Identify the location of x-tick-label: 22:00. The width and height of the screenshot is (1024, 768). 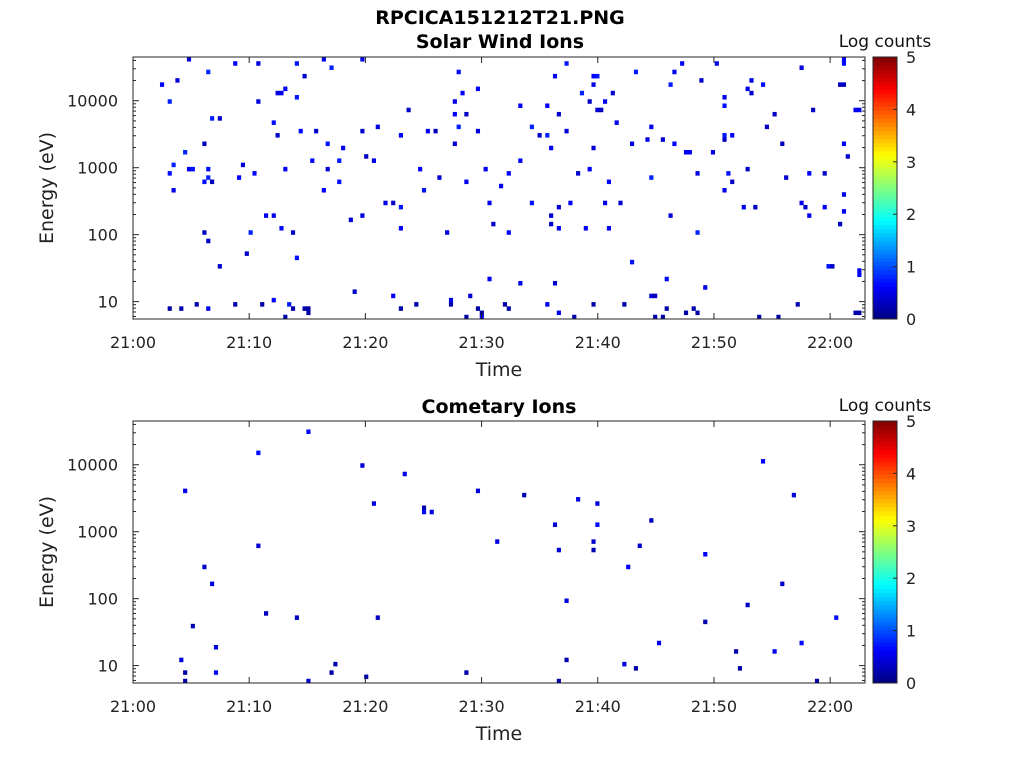
(830, 706).